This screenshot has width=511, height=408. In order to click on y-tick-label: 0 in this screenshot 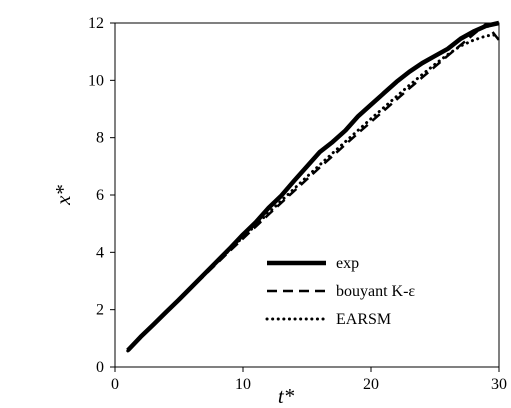, I will do `click(100, 367)`.